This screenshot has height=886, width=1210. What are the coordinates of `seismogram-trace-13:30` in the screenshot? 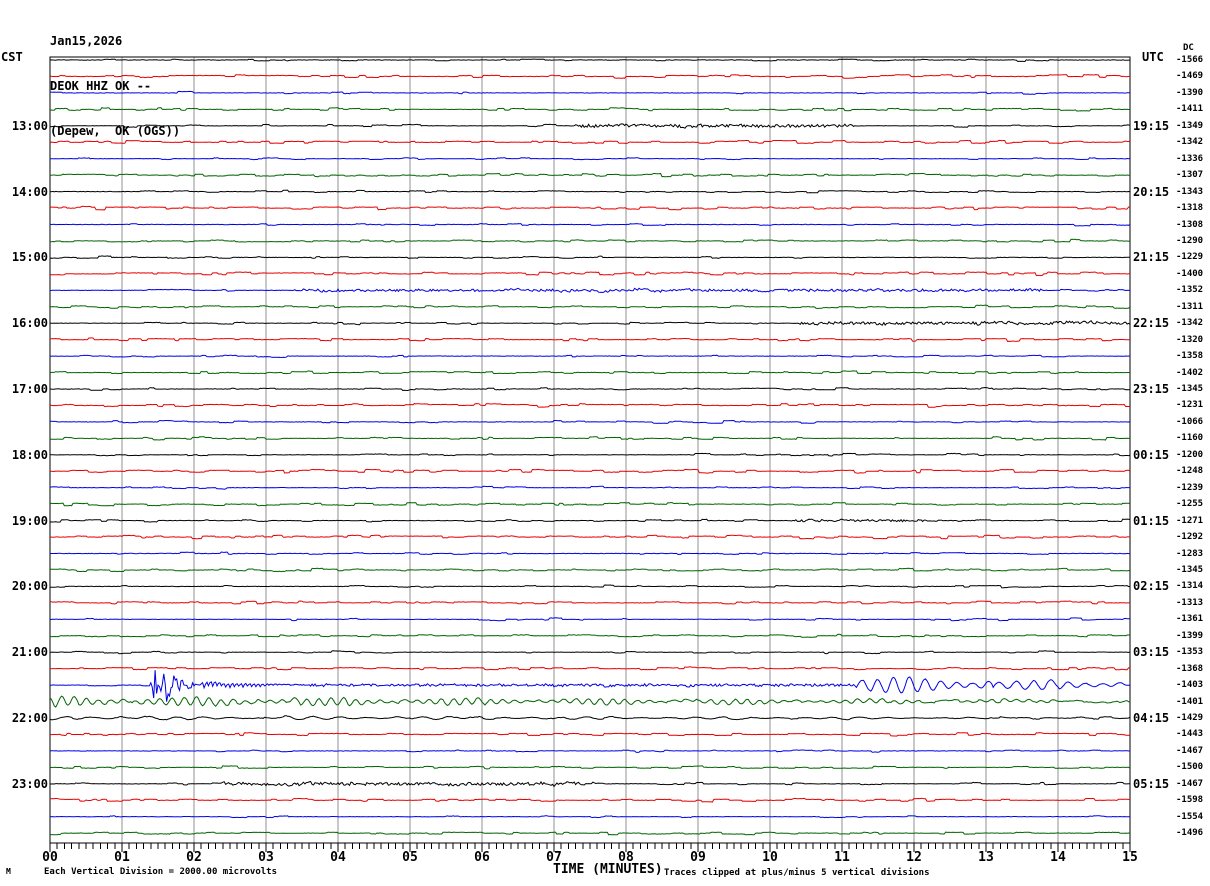 It's located at (590, 159).